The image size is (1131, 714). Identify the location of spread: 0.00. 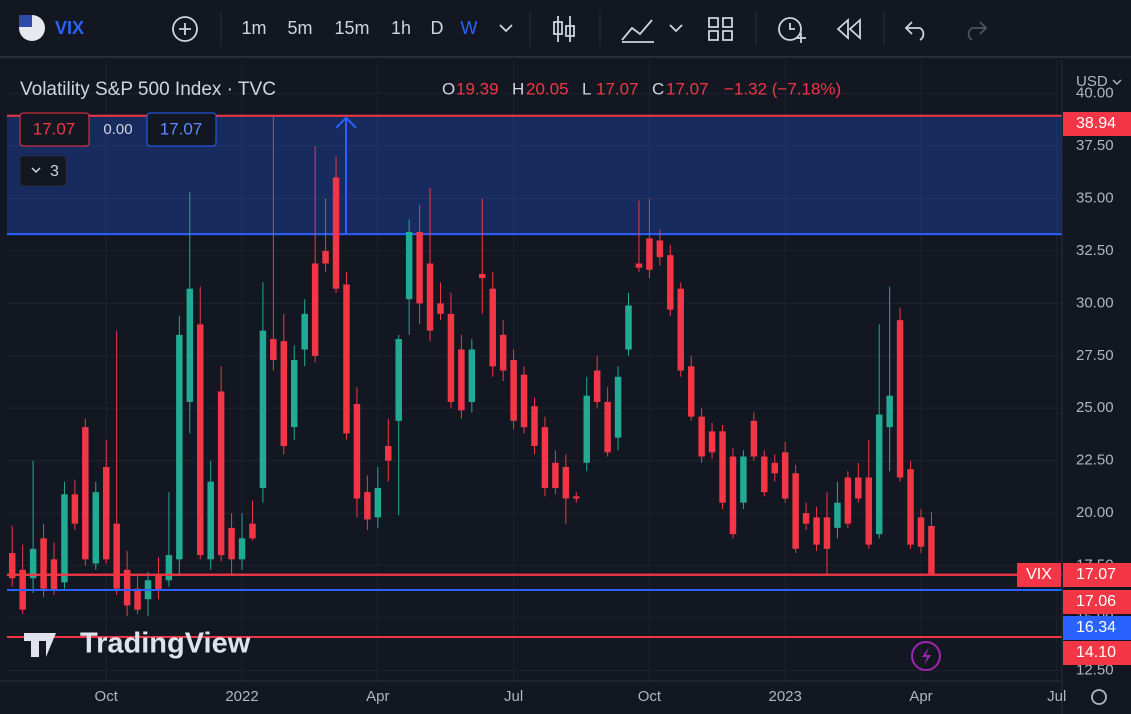
(117, 129).